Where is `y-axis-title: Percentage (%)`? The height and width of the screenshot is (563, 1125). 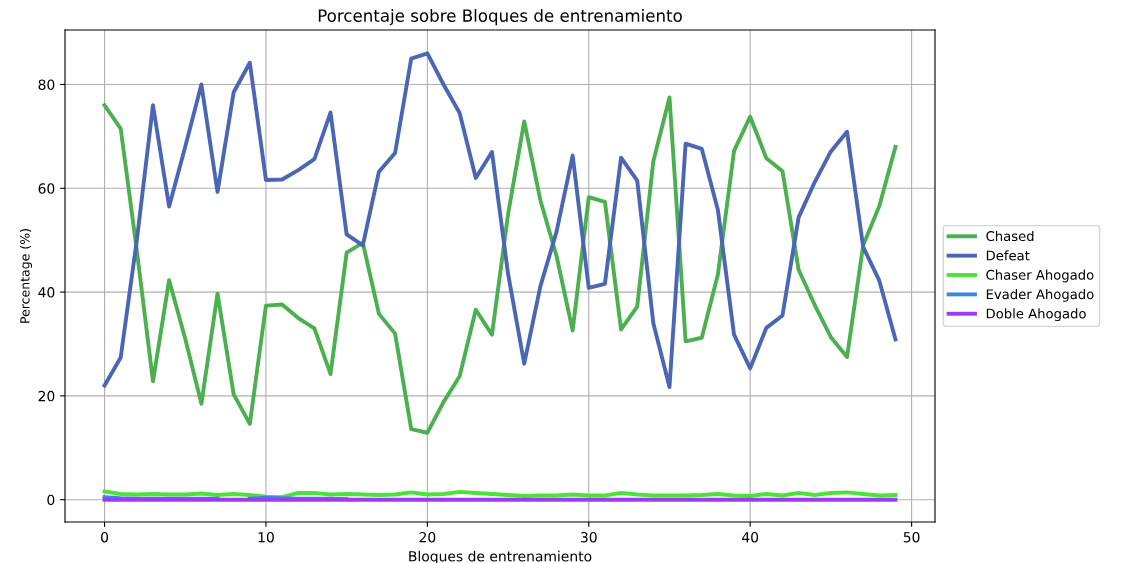
y-axis-title: Percentage (%) is located at coordinates (26, 276).